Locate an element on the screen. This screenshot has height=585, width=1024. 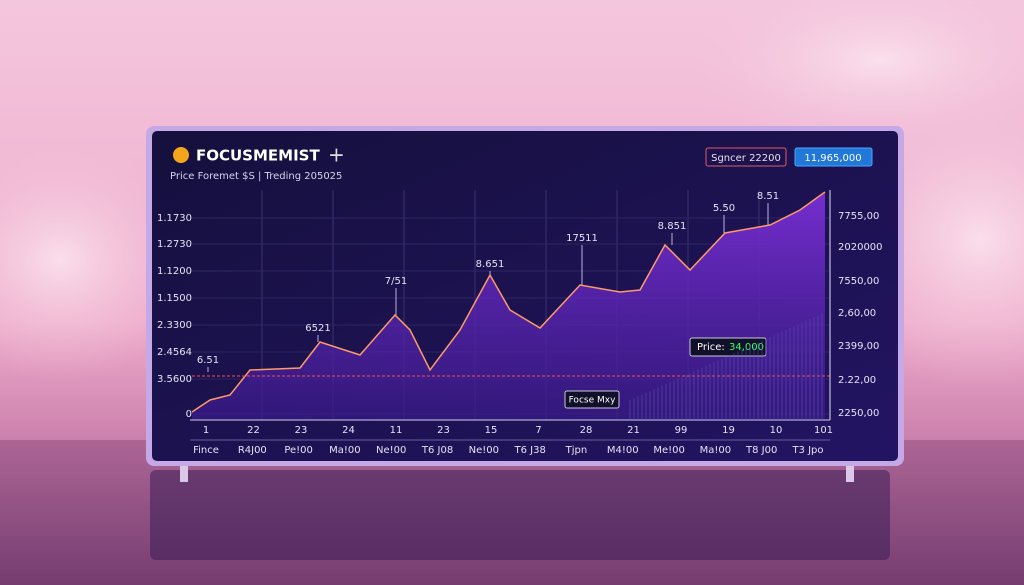
annotation: 8.851 is located at coordinates (672, 226).